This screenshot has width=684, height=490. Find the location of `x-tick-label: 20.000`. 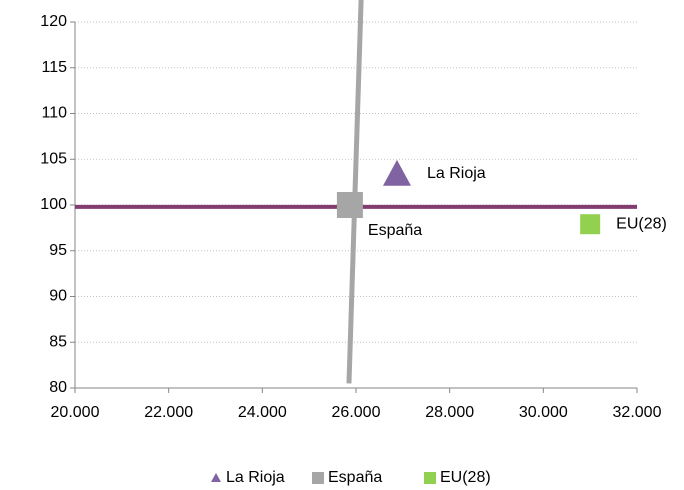

x-tick-label: 20.000 is located at coordinates (75, 412).